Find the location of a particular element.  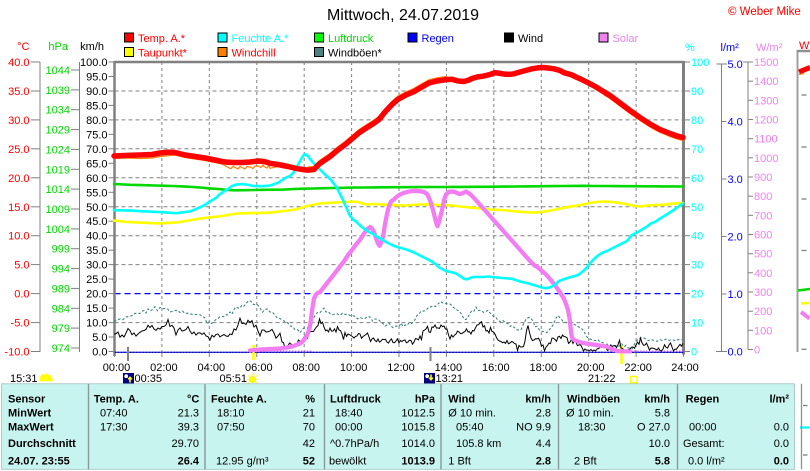

svg-text: 105.8 km is located at coordinates (478, 444).